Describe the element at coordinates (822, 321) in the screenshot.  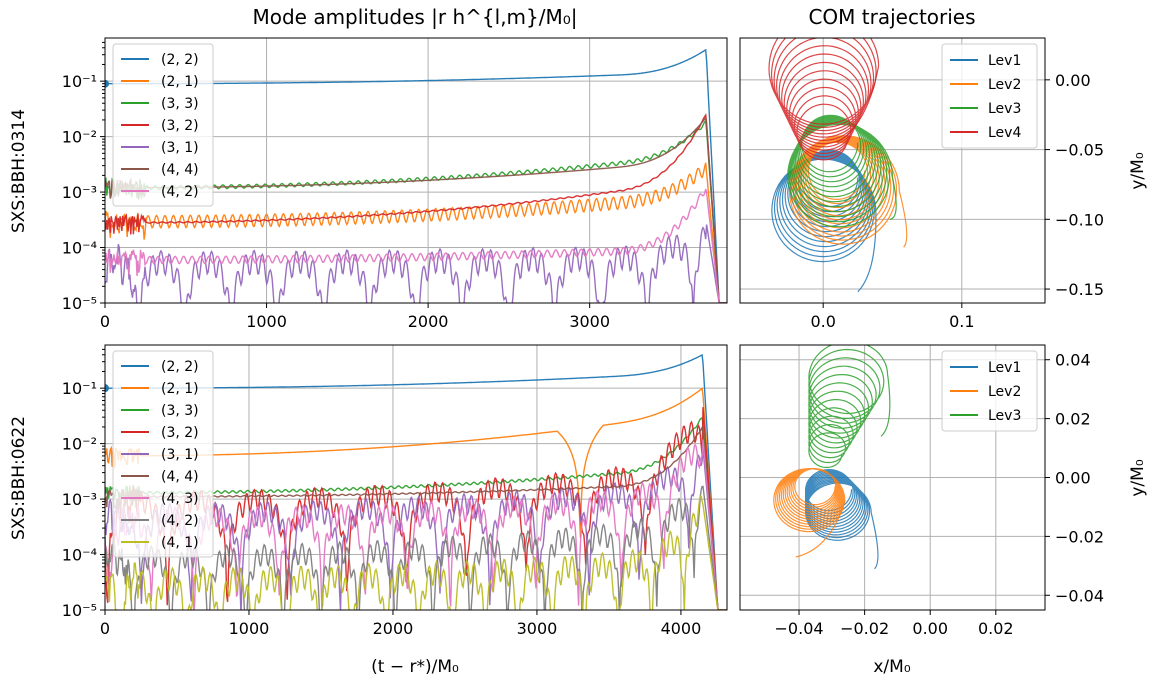
I see `x-tick-label: 0.0` at that location.